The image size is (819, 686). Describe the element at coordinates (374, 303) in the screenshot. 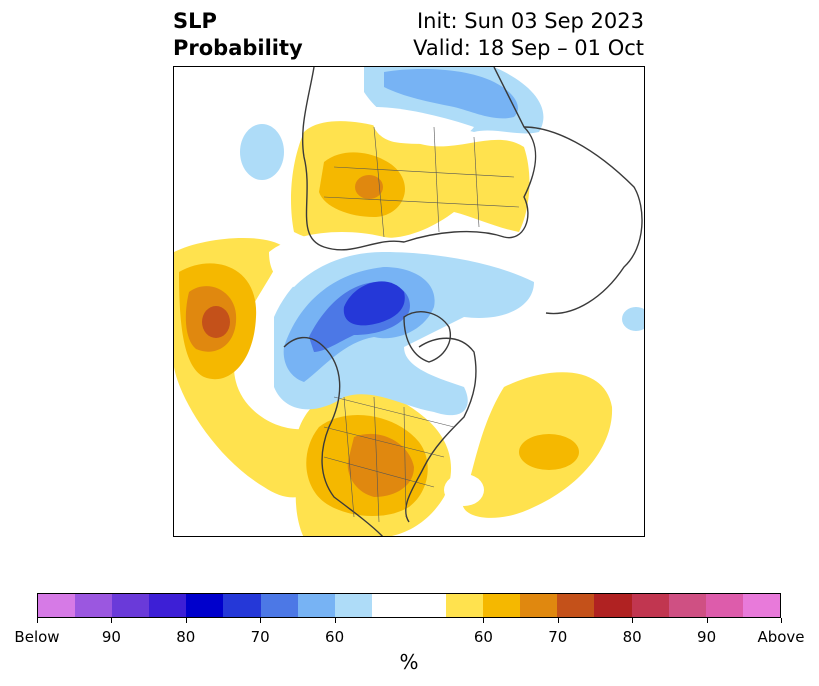

I see `arctic-core-area` at that location.